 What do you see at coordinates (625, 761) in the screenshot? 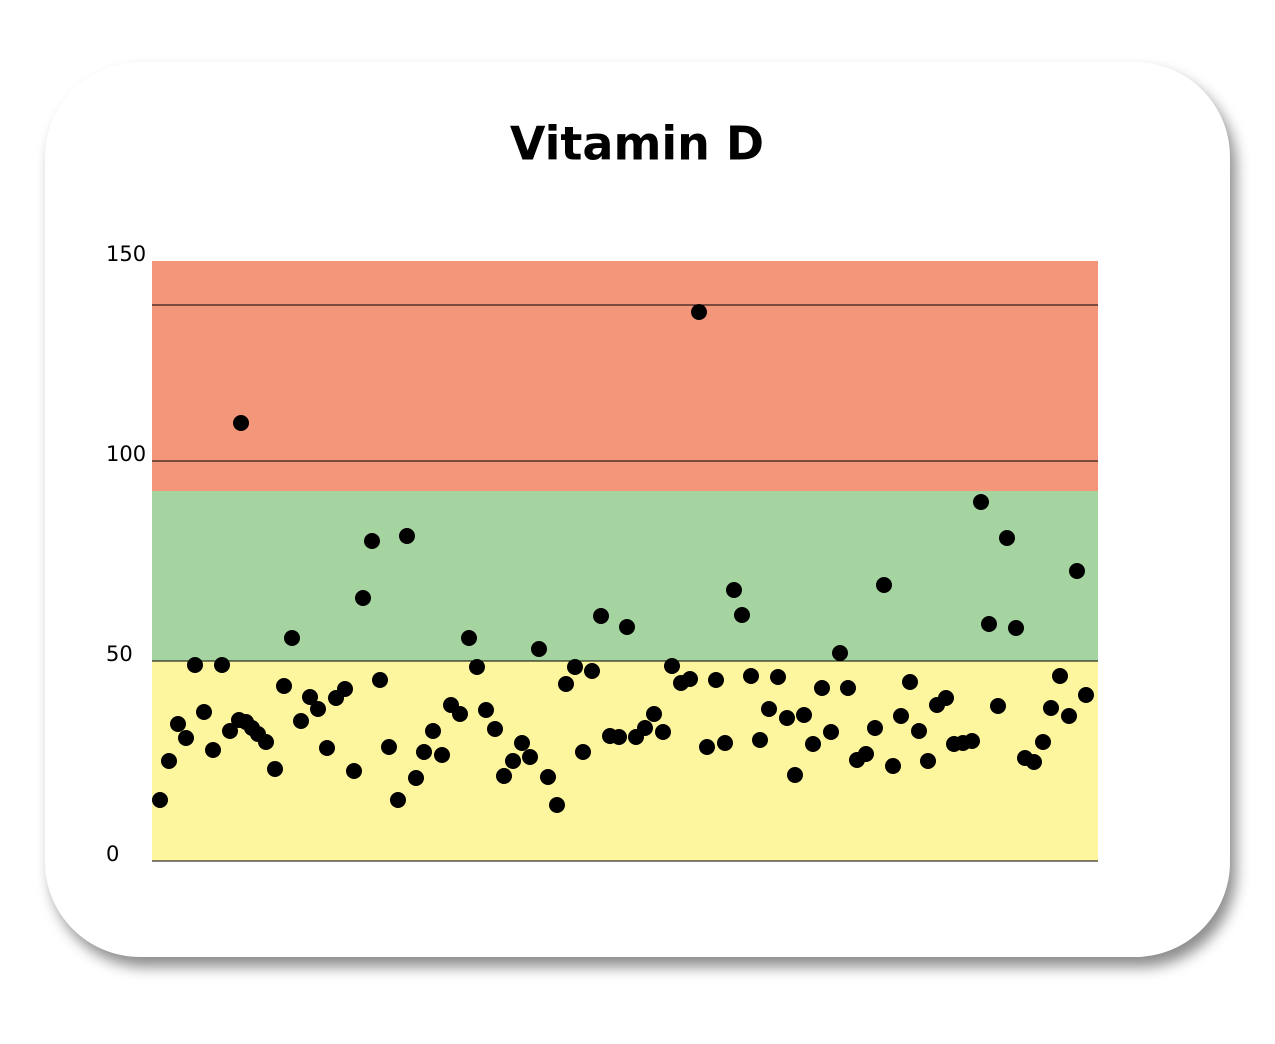
I see `band` at bounding box center [625, 761].